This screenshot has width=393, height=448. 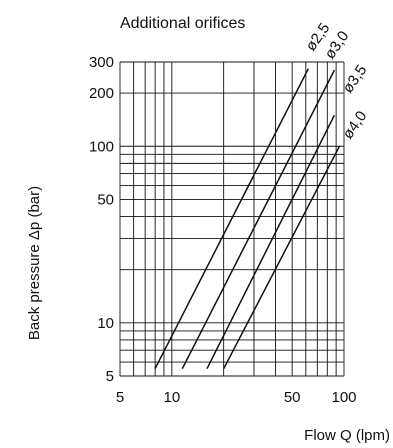 I want to click on x-tick-label: 50, so click(x=292, y=397).